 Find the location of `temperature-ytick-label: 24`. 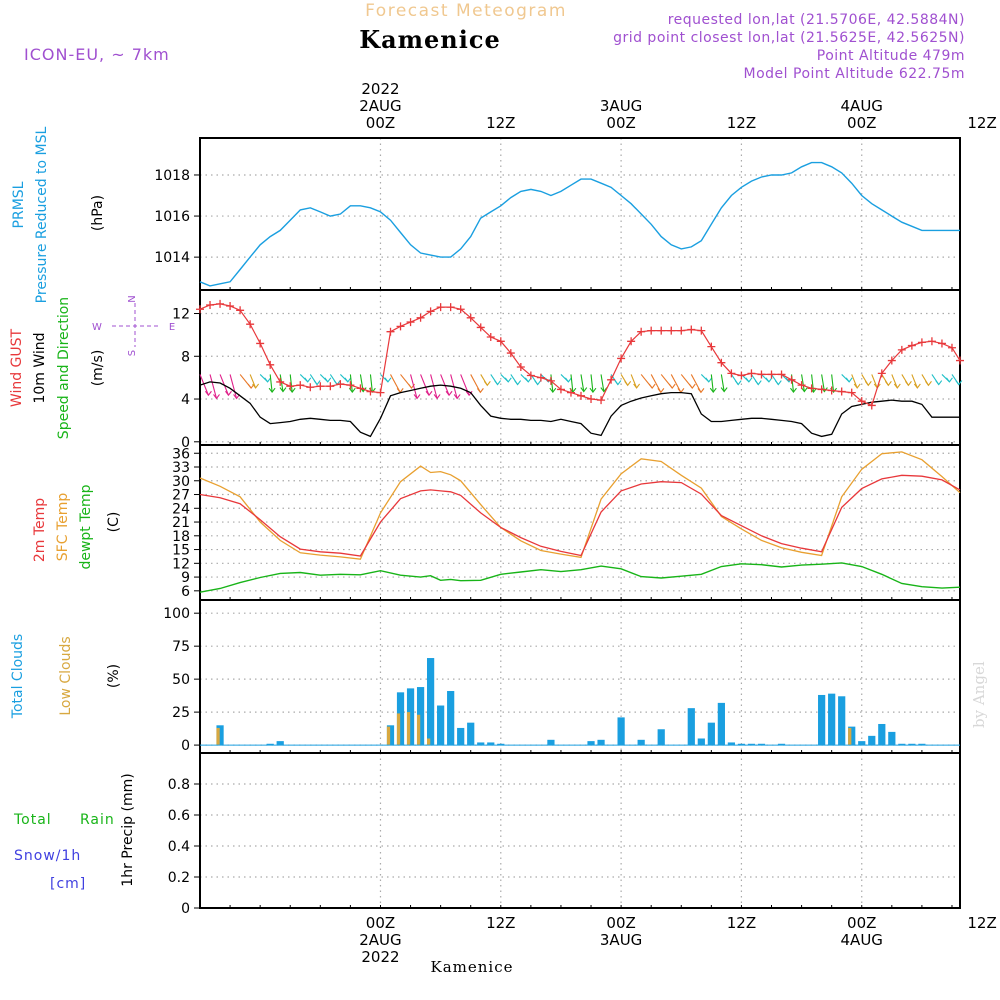

temperature-ytick-label: 24 is located at coordinates (181, 509).